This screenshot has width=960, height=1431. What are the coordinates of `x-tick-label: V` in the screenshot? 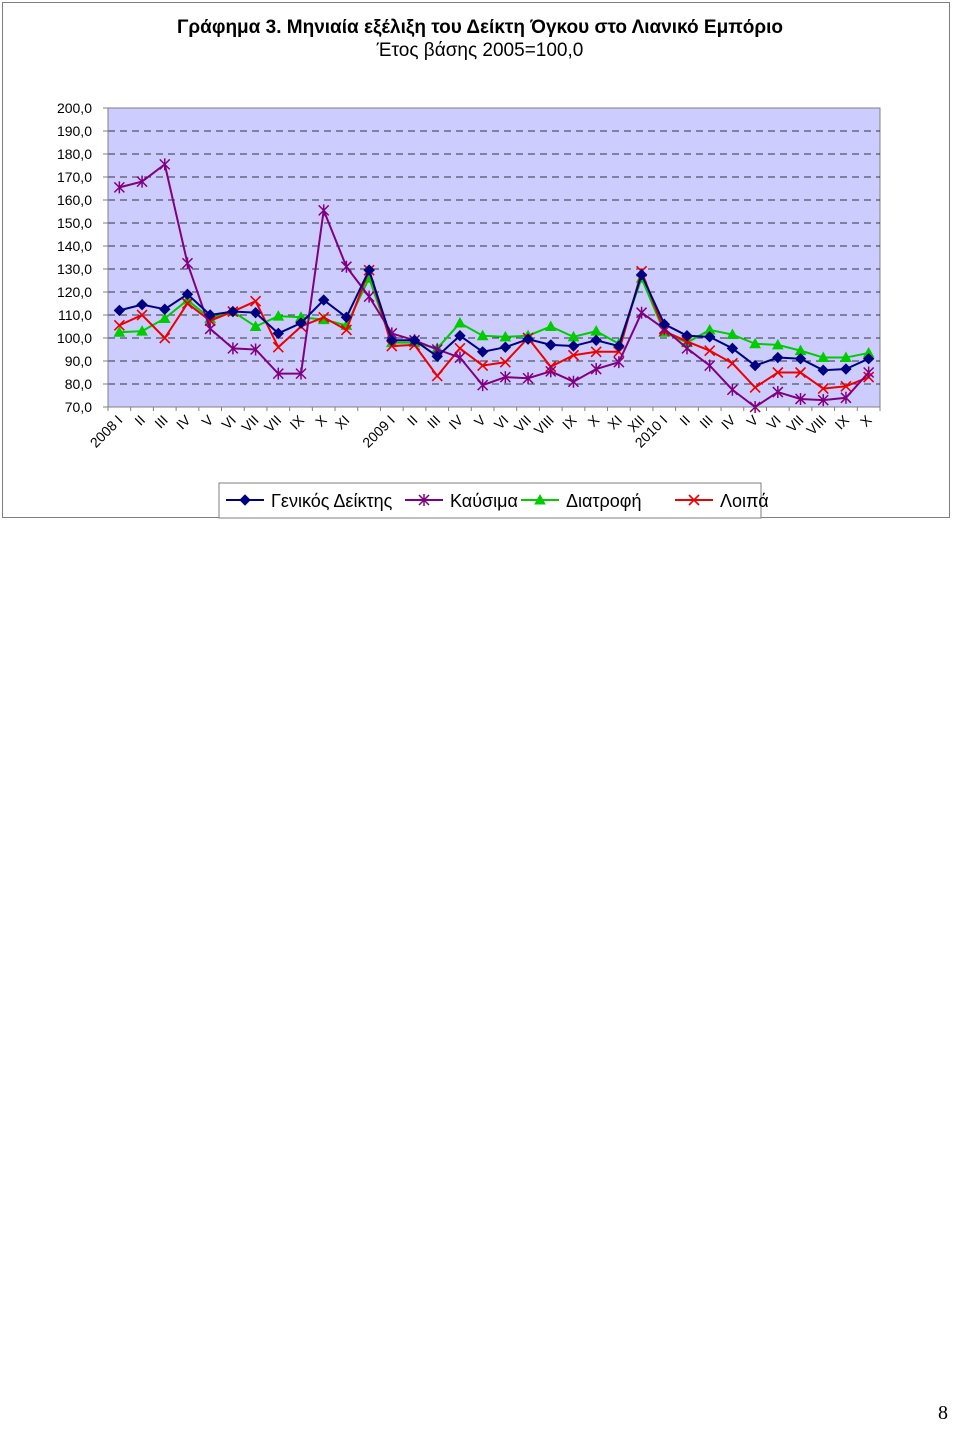 It's located at (480, 420).